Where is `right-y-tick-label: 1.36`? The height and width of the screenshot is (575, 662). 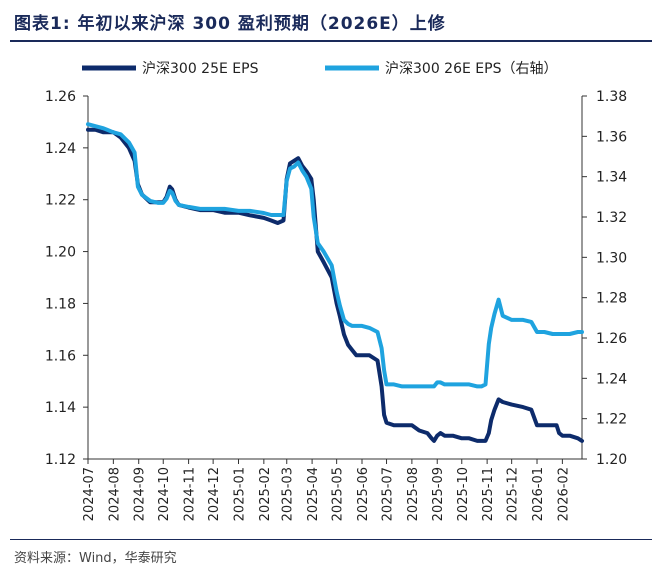
right-y-tick-label: 1.36 is located at coordinates (611, 137).